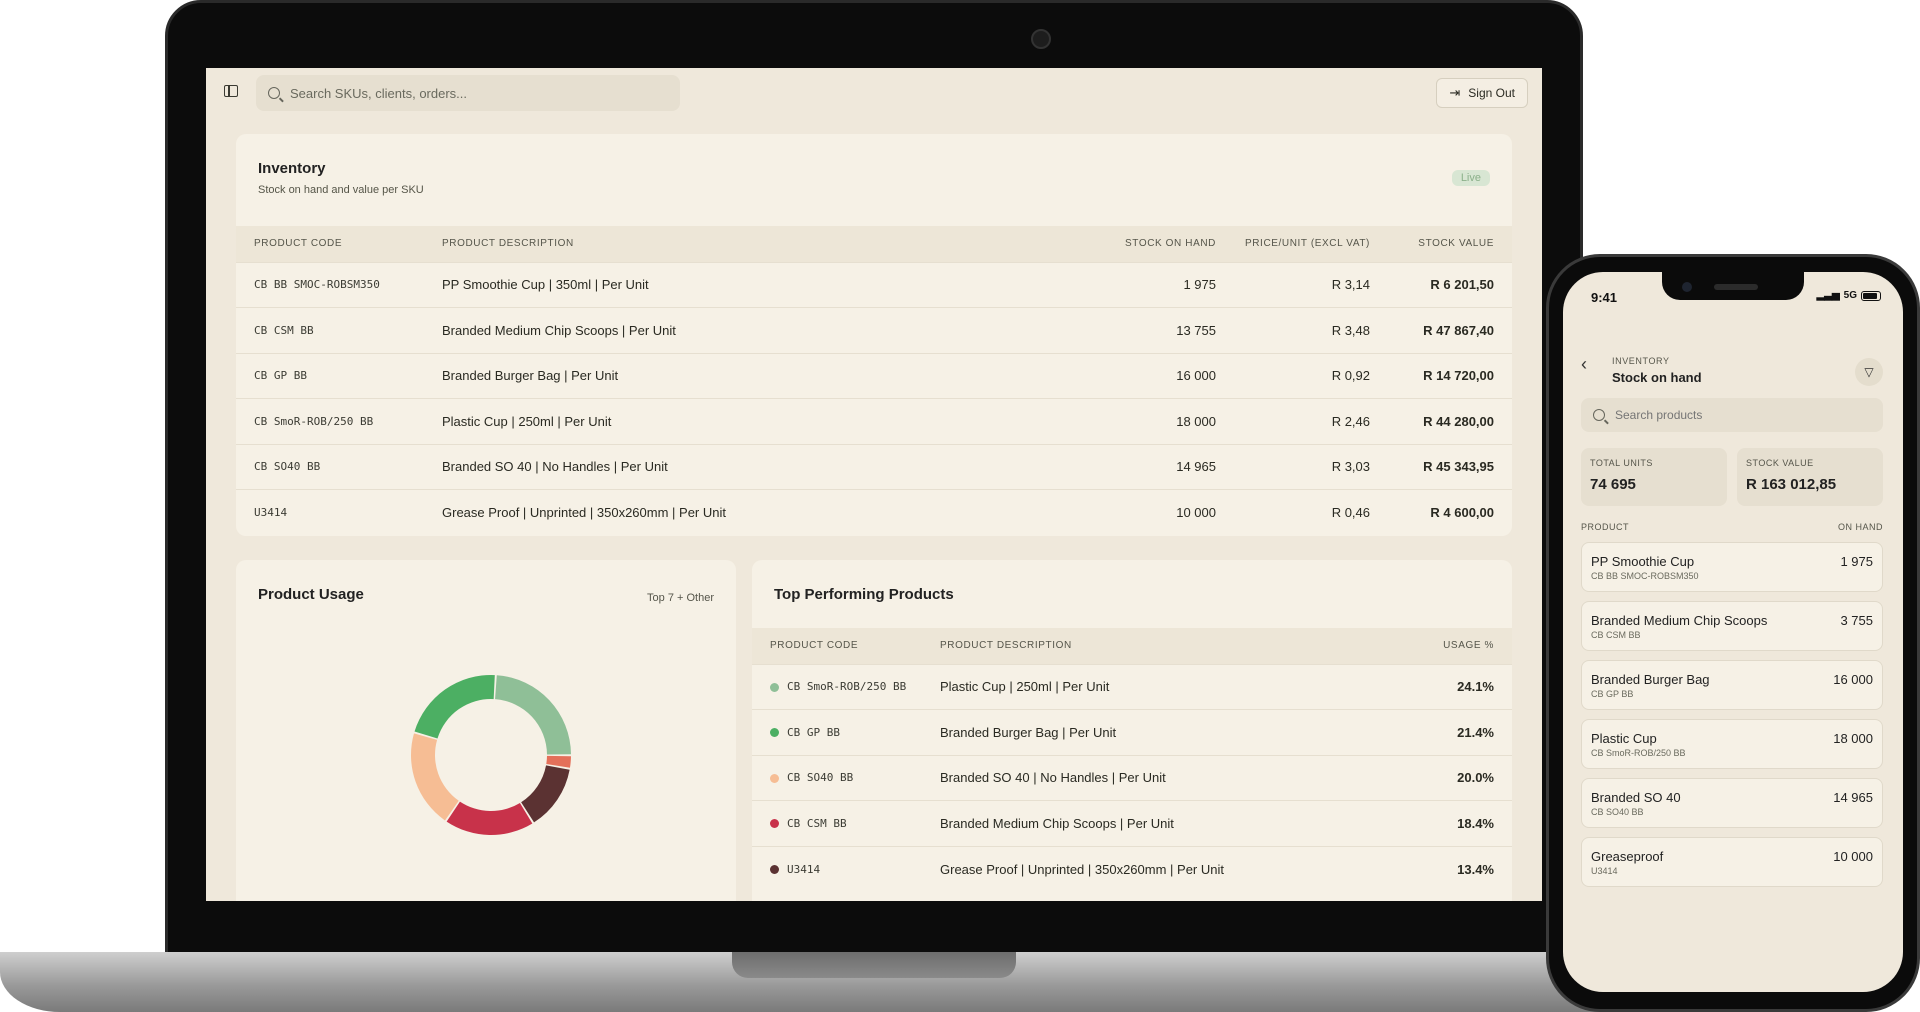  I want to click on list-header-on-hand: ON HAND, so click(1860, 527).